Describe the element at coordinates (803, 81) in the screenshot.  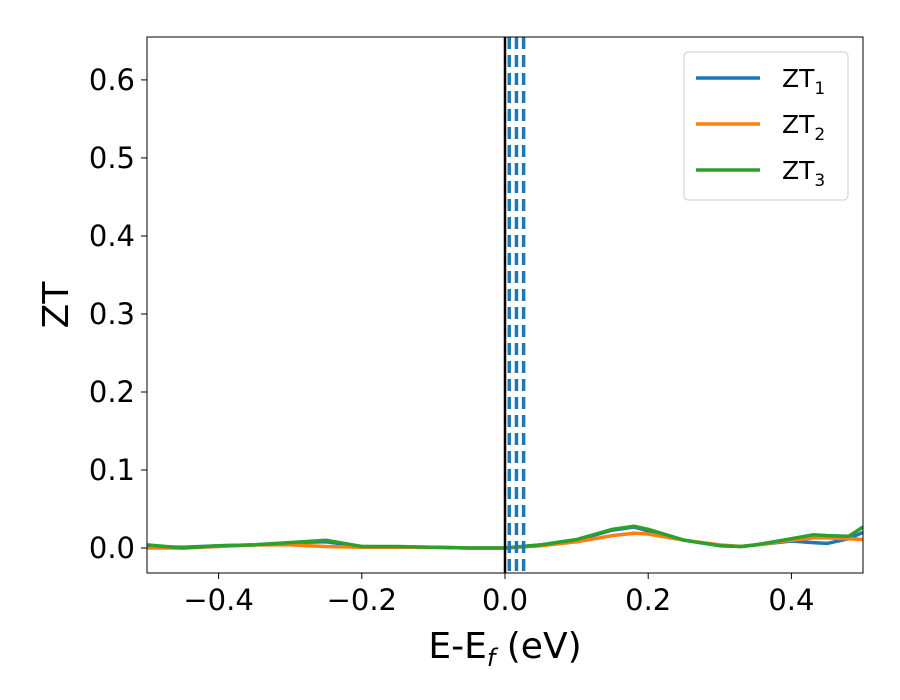
I see `legend-label: ZT1` at that location.